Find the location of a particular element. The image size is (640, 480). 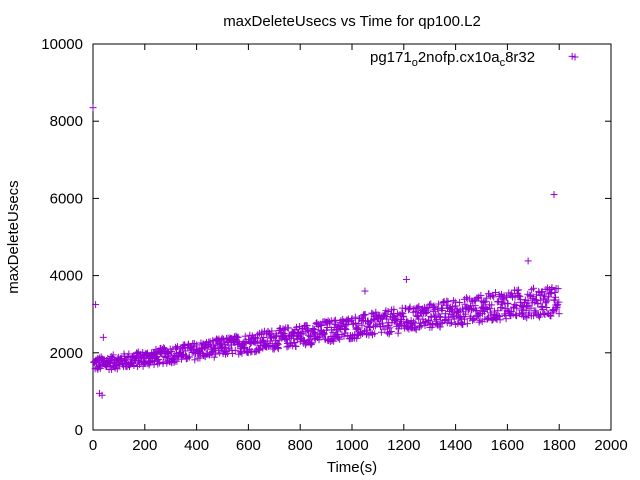

y-axis-label: maxDeleteUsecs is located at coordinates (13, 236).